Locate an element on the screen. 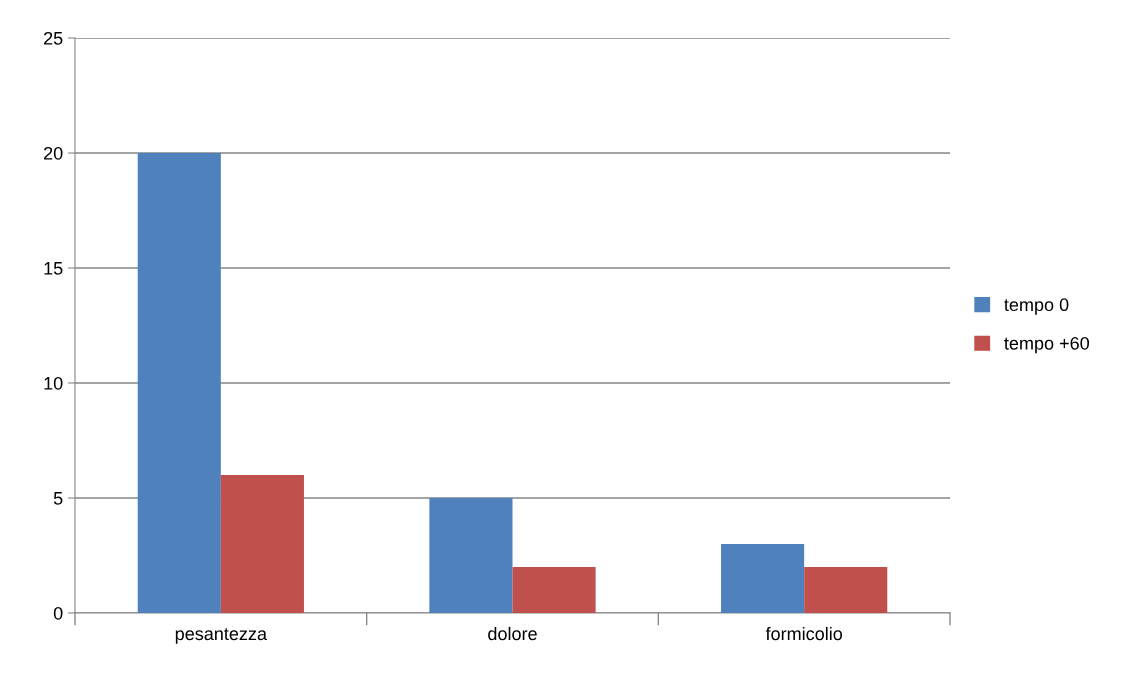 This screenshot has height=676, width=1147. y-tick-label: 10 is located at coordinates (53, 383).